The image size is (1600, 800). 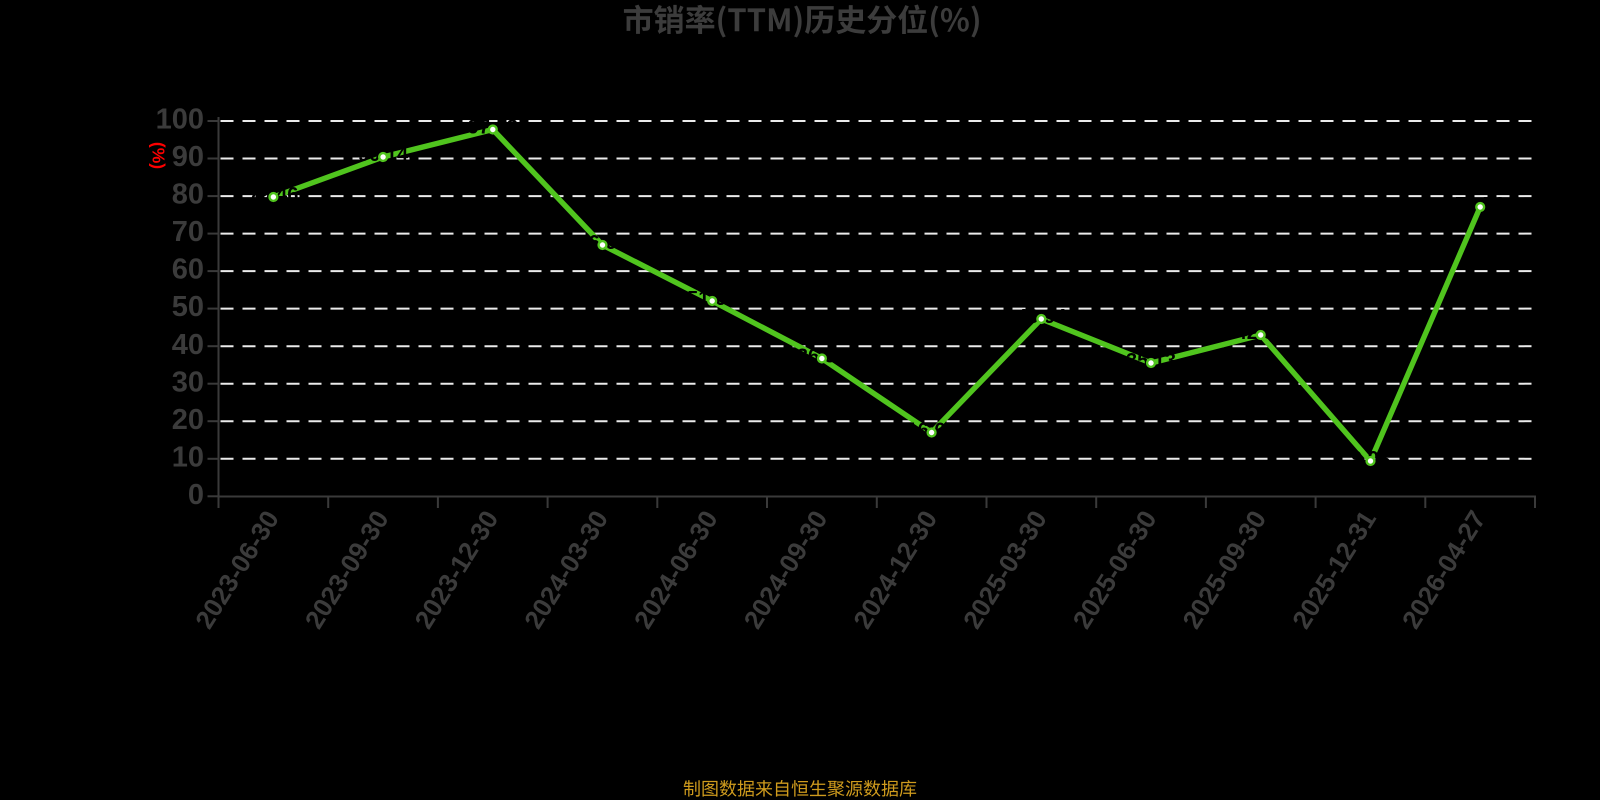 I want to click on svg-text: 20, so click(x=188, y=420).